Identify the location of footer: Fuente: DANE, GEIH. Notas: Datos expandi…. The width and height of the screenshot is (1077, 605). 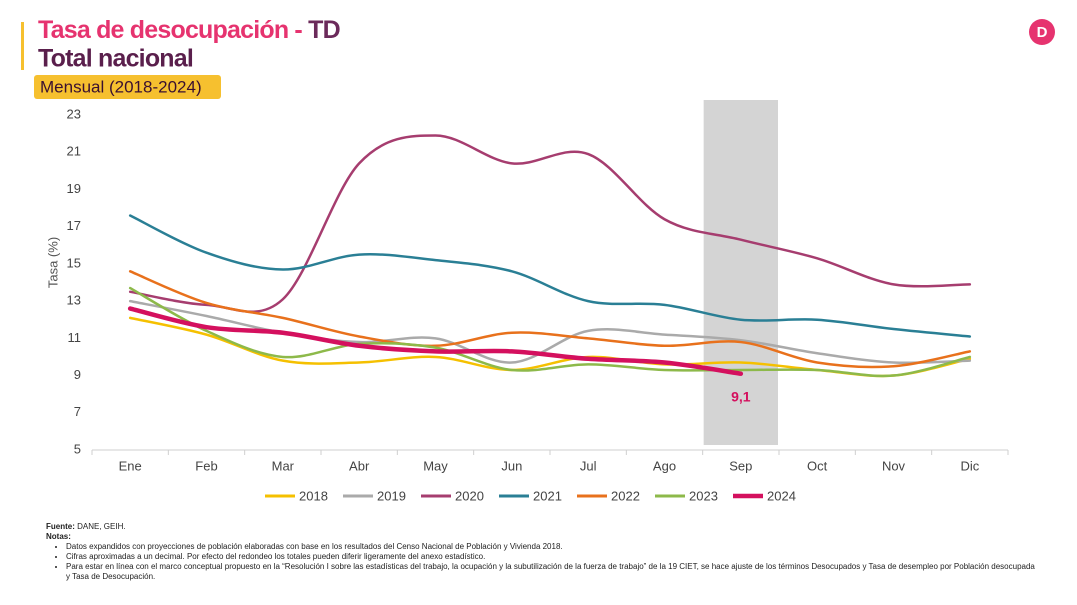
(541, 552).